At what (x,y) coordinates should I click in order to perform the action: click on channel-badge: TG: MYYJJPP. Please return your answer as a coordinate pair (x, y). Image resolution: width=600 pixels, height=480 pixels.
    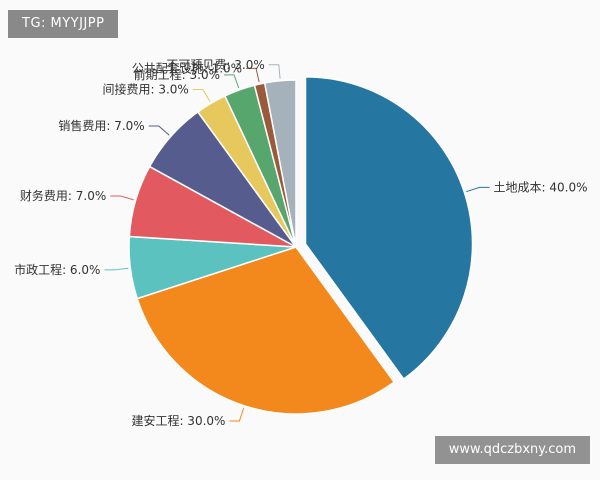
    Looking at the image, I should click on (63, 24).